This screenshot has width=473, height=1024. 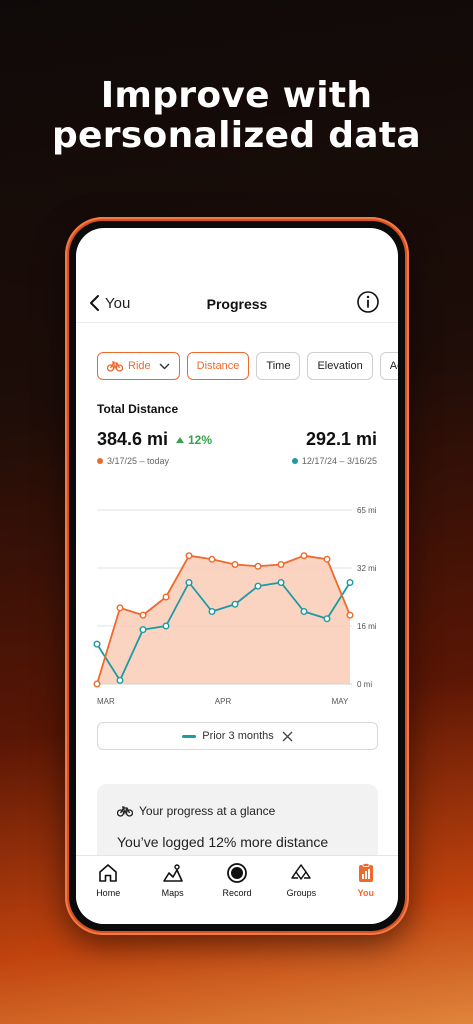 I want to click on tab-home: Home, so click(x=108, y=890).